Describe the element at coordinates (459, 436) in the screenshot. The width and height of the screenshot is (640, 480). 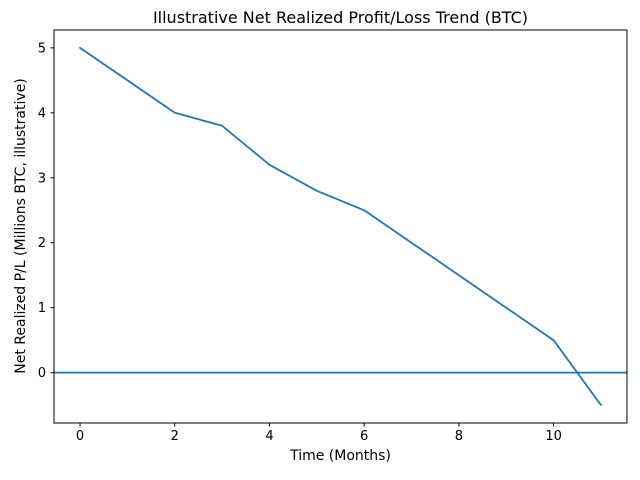
I see `x-tick-label: 8` at that location.